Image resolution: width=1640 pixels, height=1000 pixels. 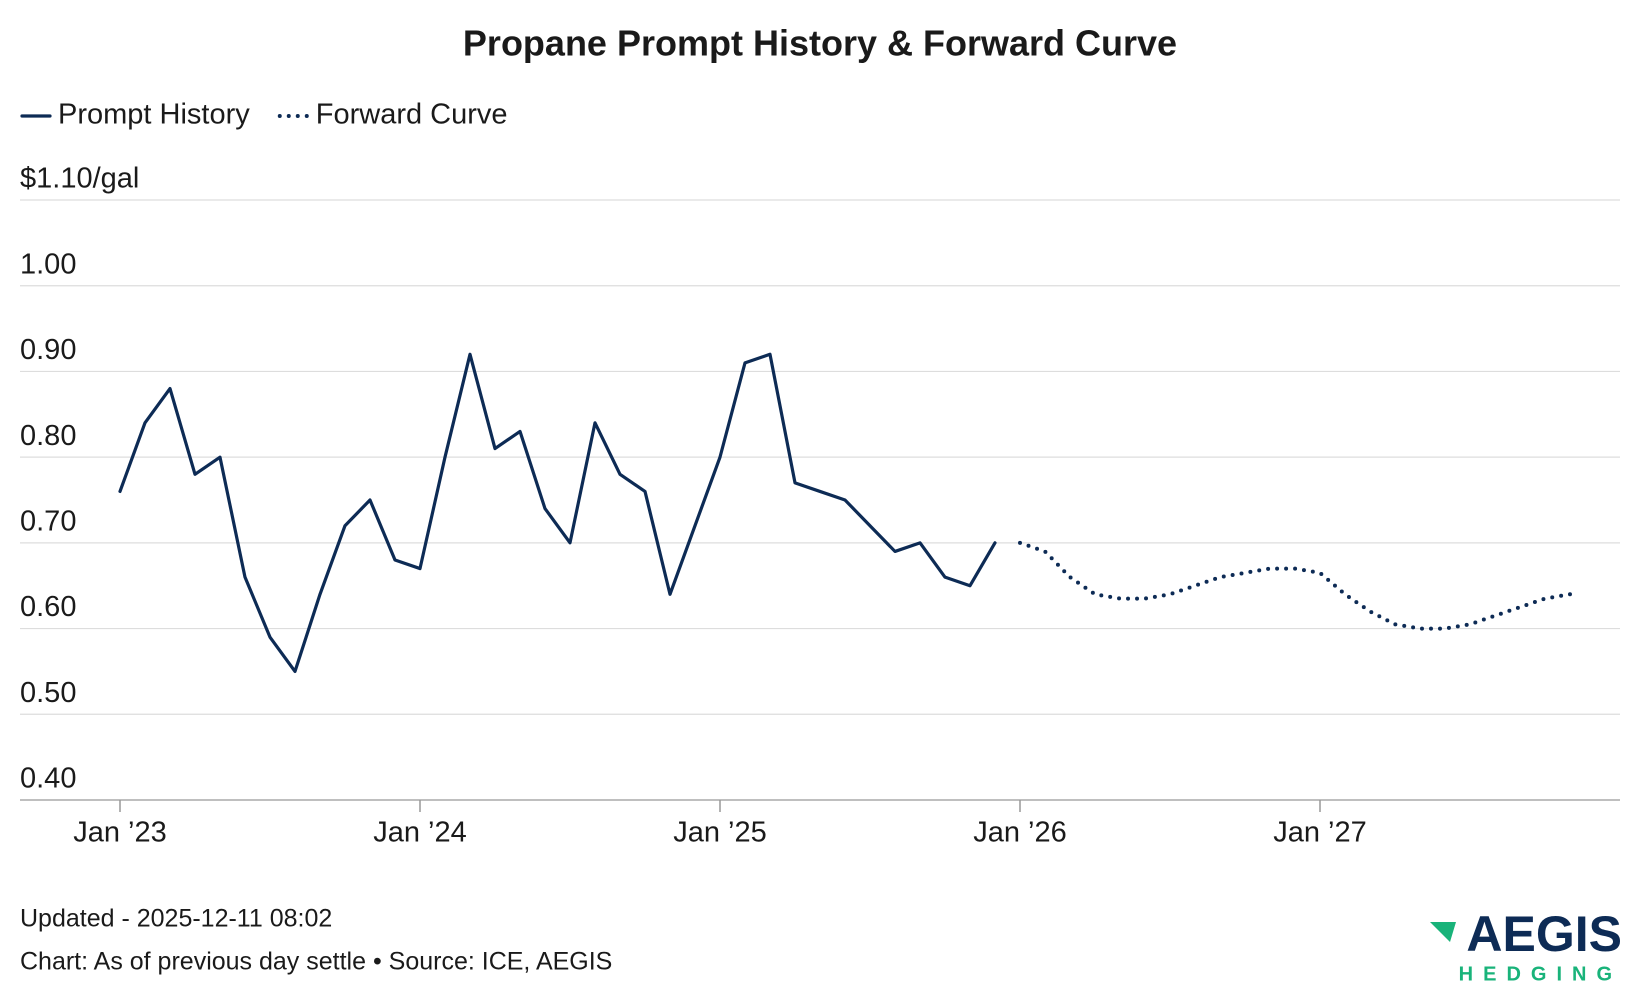 What do you see at coordinates (48, 522) in the screenshot?
I see `y-tick-label: 0.70` at bounding box center [48, 522].